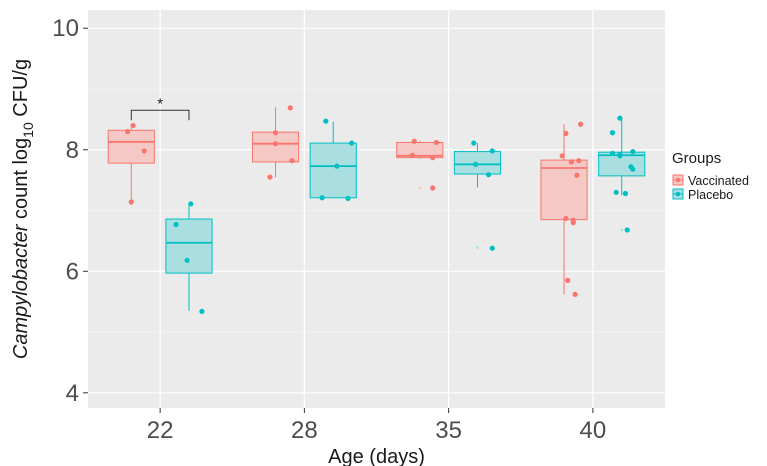 The image size is (767, 466). Describe the element at coordinates (593, 430) in the screenshot. I see `x-tick-label: 40` at that location.